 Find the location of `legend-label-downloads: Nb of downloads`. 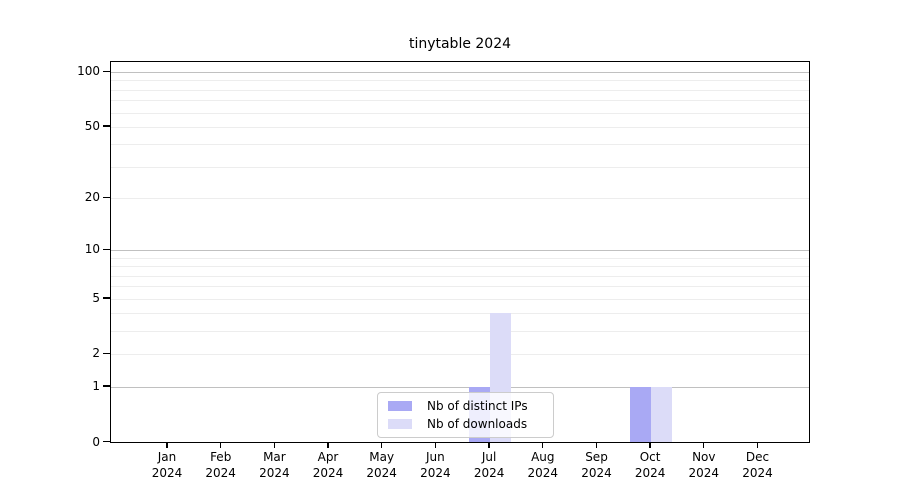

legend-label-downloads: Nb of downloads is located at coordinates (477, 424).